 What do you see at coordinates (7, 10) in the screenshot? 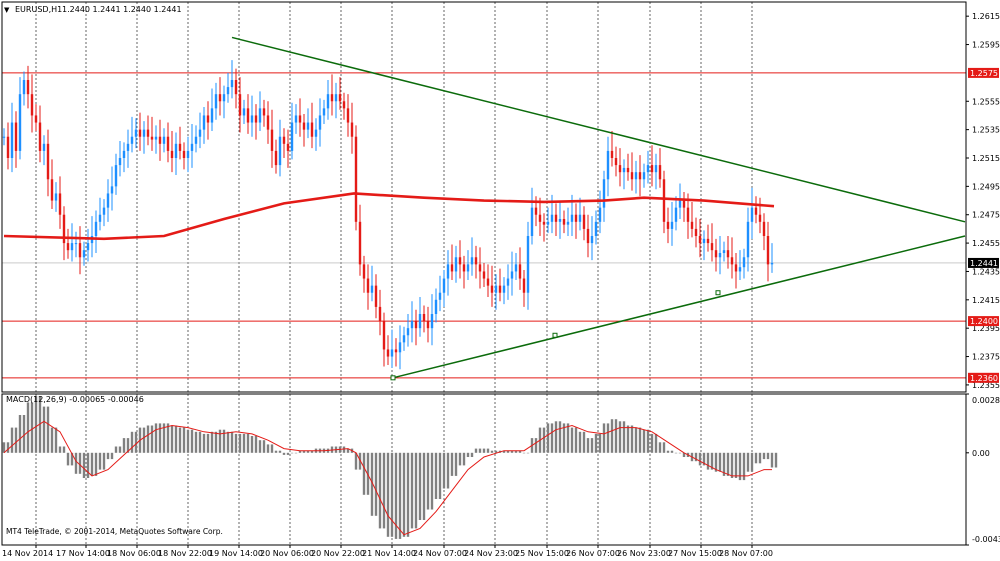
I see `triangle-down-icon: ▼` at bounding box center [7, 10].